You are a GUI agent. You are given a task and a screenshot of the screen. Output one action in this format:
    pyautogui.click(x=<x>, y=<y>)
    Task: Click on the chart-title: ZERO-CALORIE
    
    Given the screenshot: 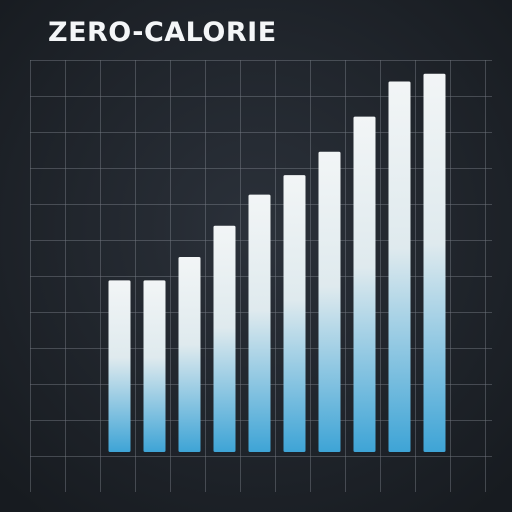 What is the action you would take?
    pyautogui.click(x=162, y=32)
    